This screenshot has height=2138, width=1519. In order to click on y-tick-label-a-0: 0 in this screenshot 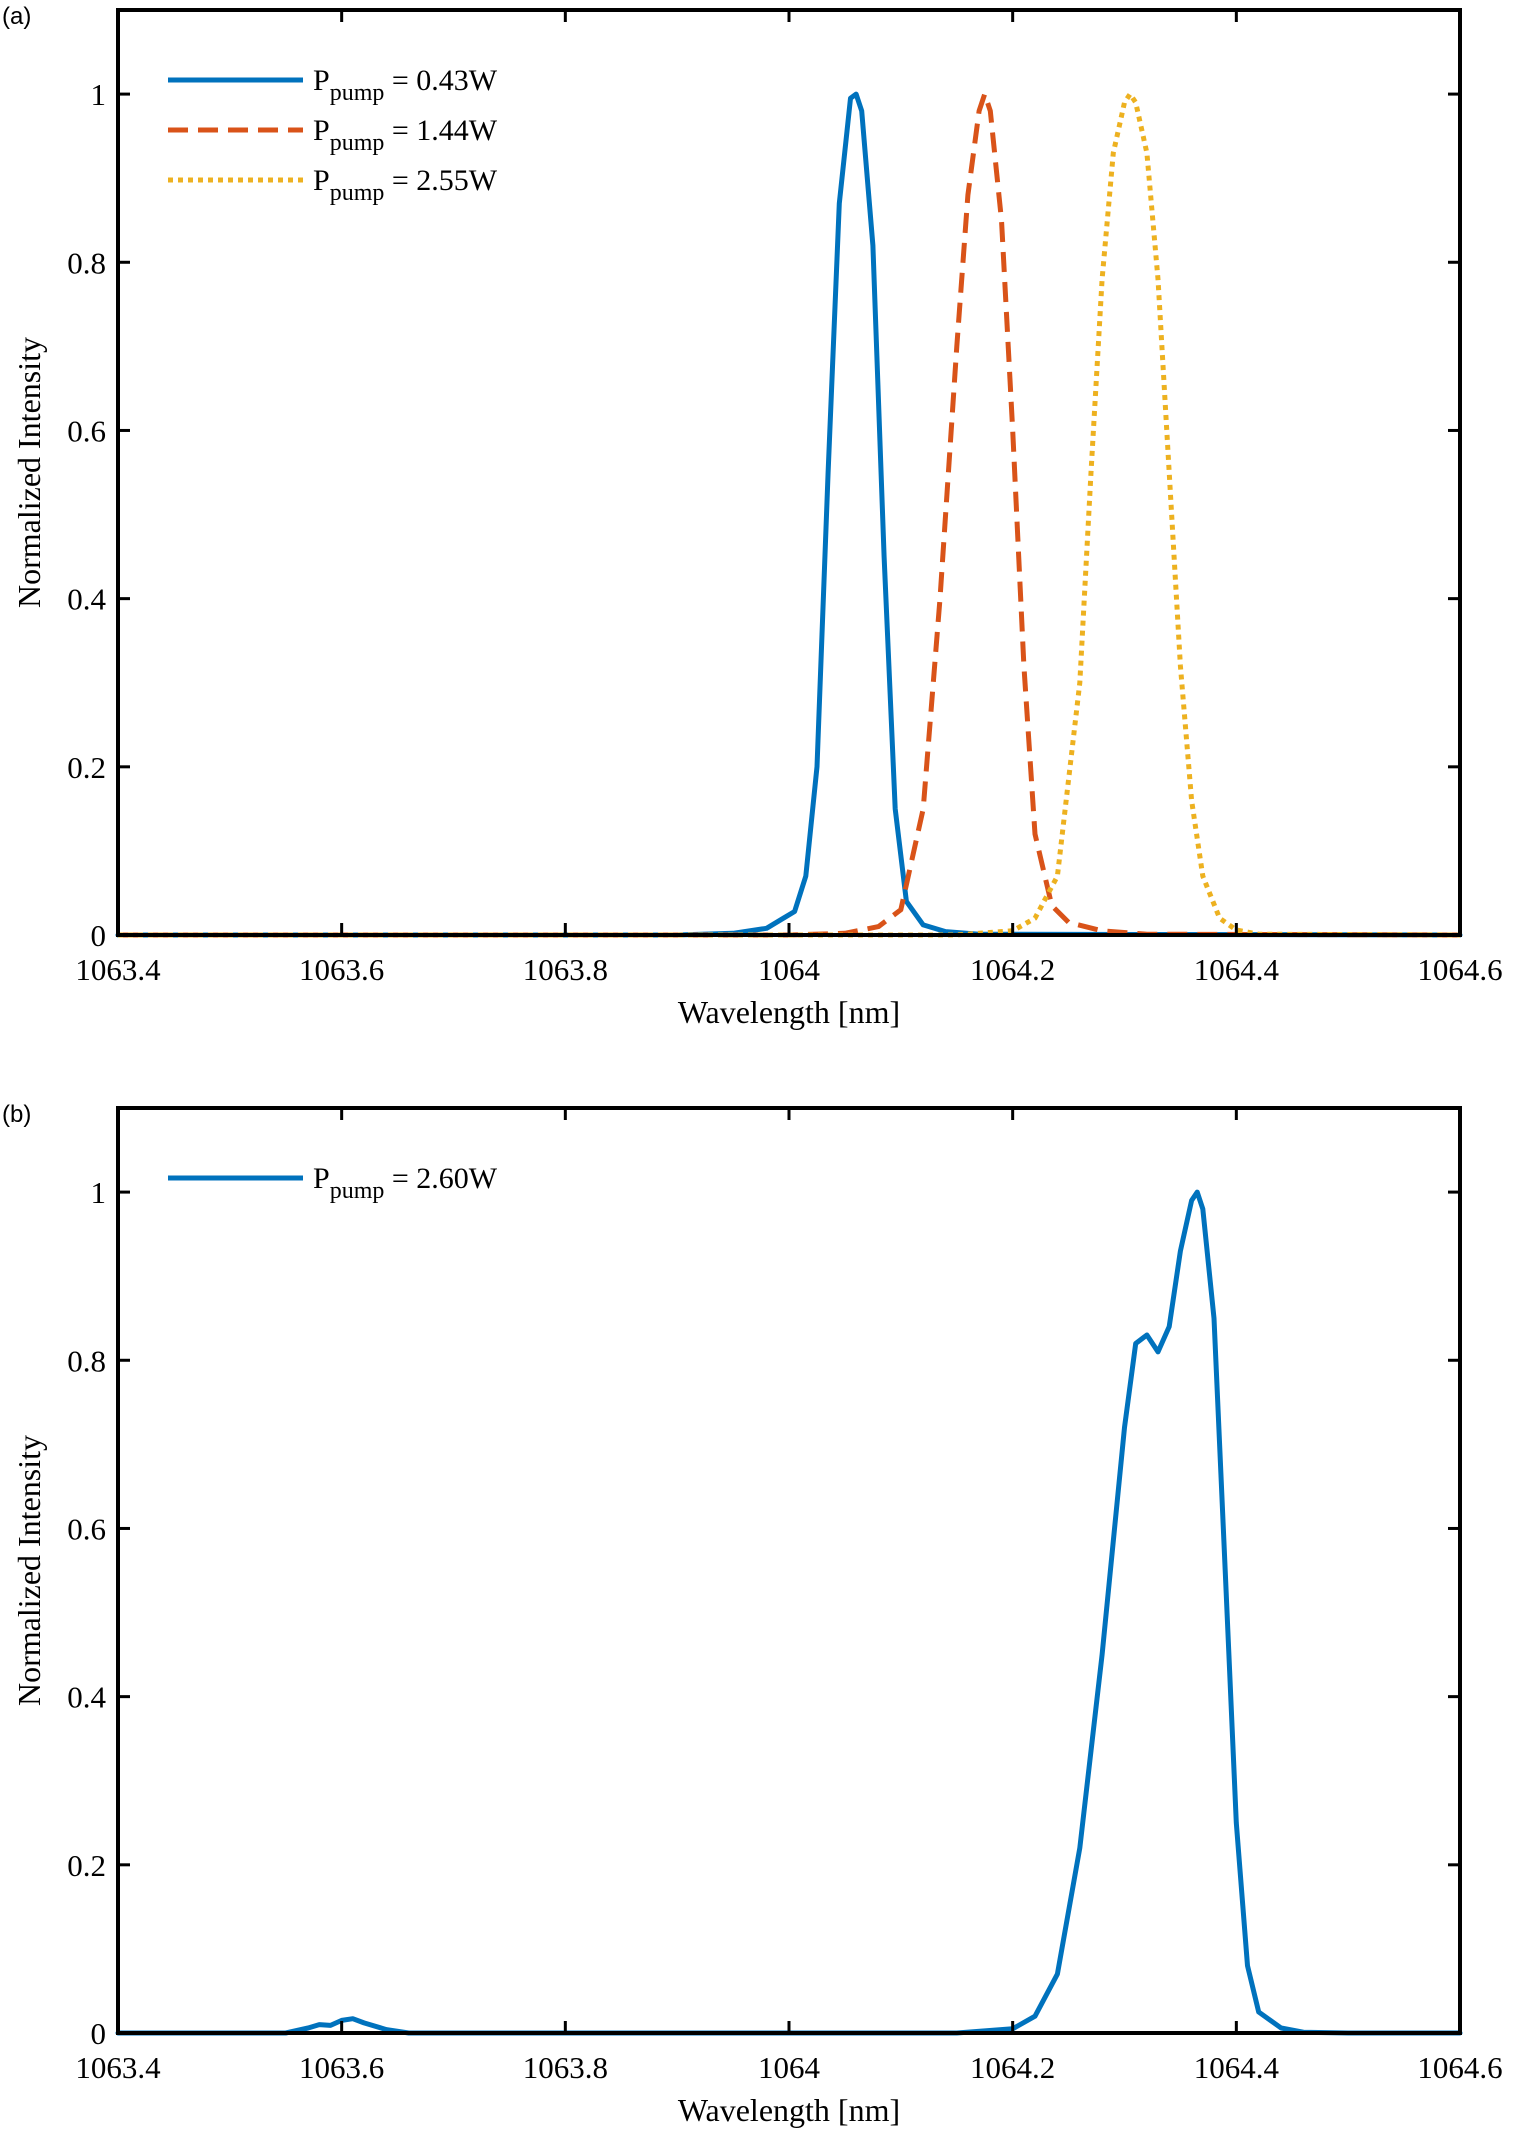, I will do `click(99, 935)`.